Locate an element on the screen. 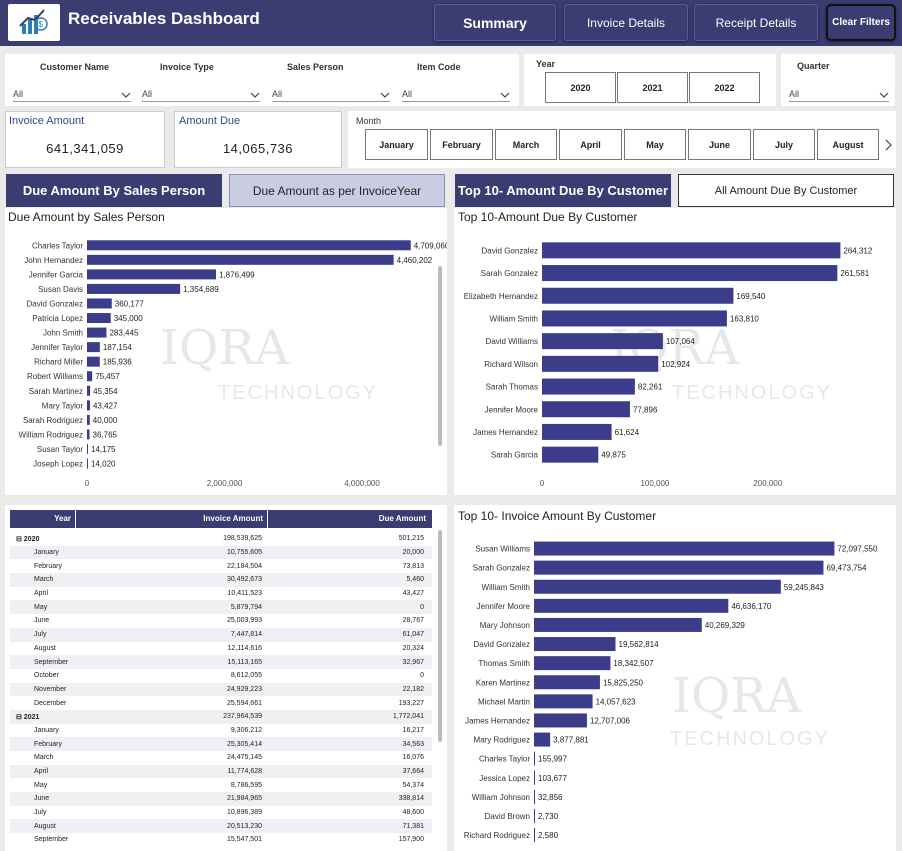 The width and height of the screenshot is (902, 851). year-2022-button: 2022 is located at coordinates (724, 87).